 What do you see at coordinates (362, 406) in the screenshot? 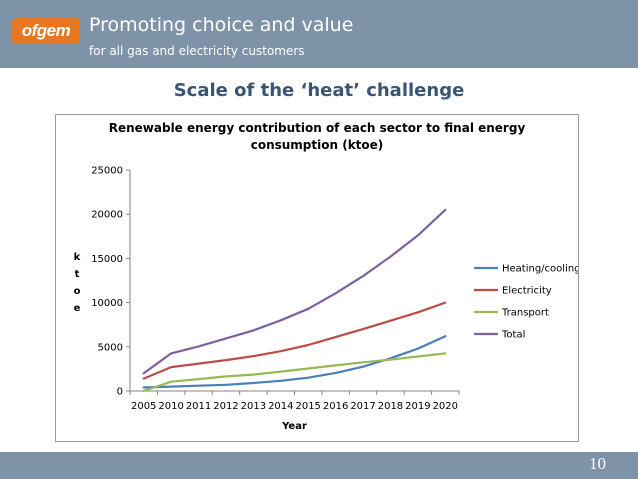
I see `x-tick-label: 2017` at bounding box center [362, 406].